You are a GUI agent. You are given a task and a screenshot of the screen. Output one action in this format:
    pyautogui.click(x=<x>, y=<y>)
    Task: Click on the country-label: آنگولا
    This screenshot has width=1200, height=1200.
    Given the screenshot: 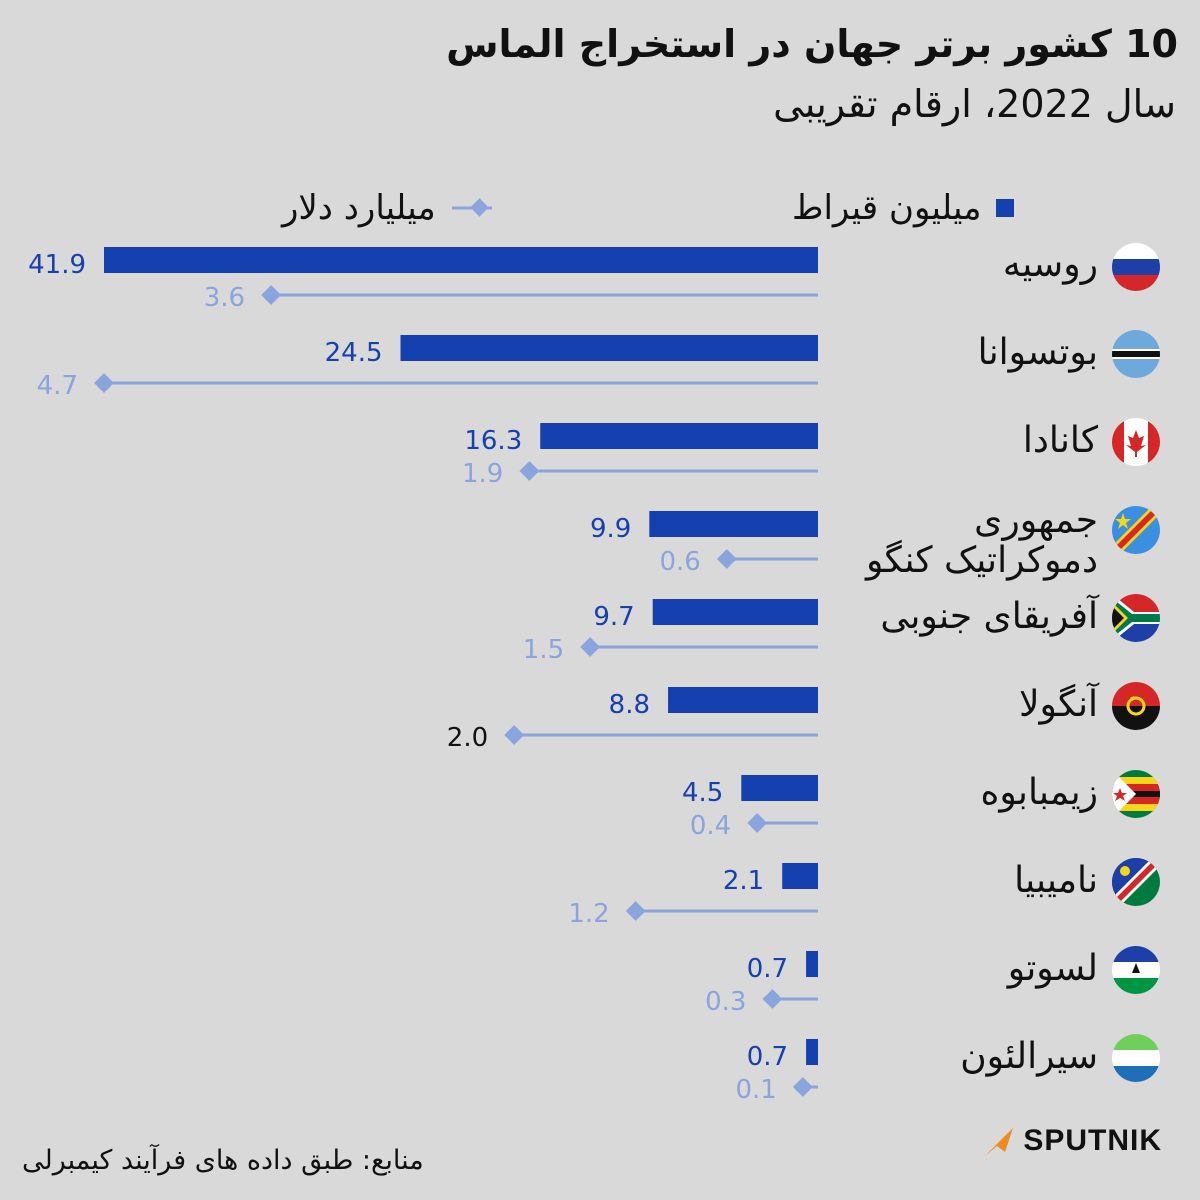 What is the action you would take?
    pyautogui.click(x=1058, y=705)
    